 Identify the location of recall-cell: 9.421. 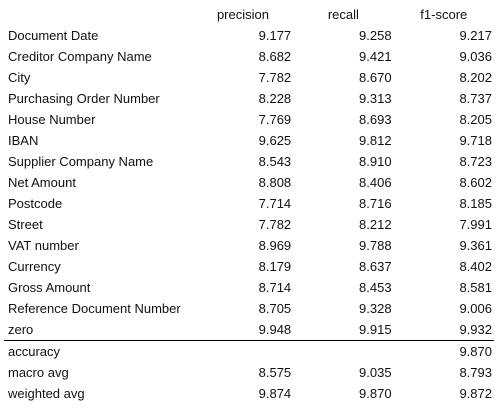
(375, 56).